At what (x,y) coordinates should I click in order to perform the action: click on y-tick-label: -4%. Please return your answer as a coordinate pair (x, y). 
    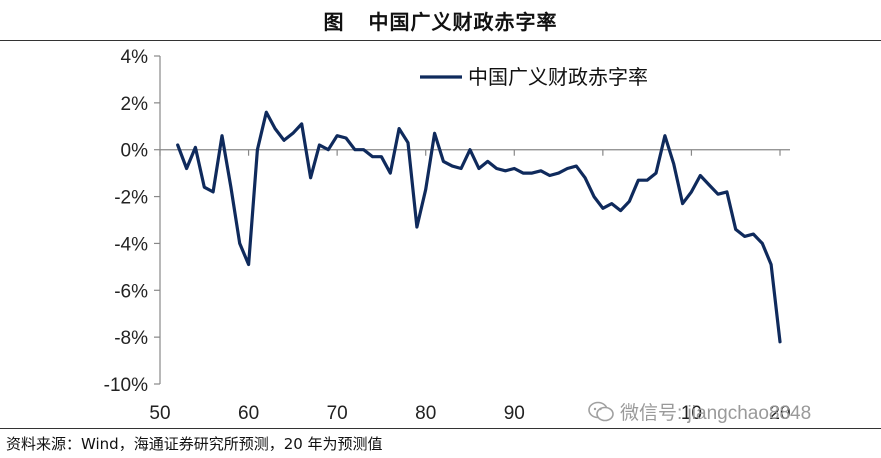
    Looking at the image, I should click on (131, 244).